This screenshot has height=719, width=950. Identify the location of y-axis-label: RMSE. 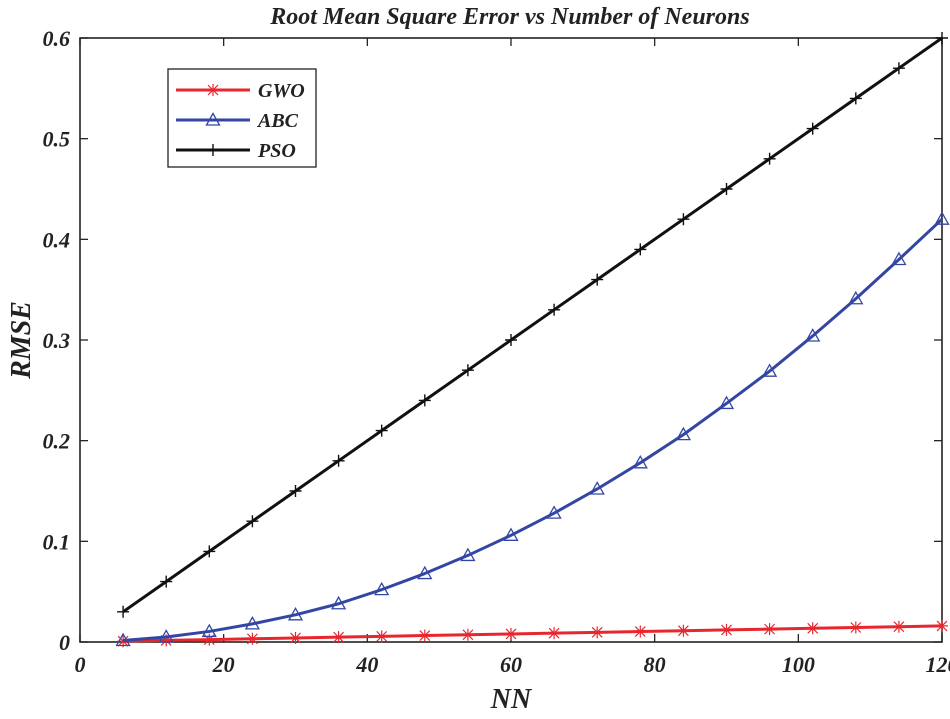
(21, 340).